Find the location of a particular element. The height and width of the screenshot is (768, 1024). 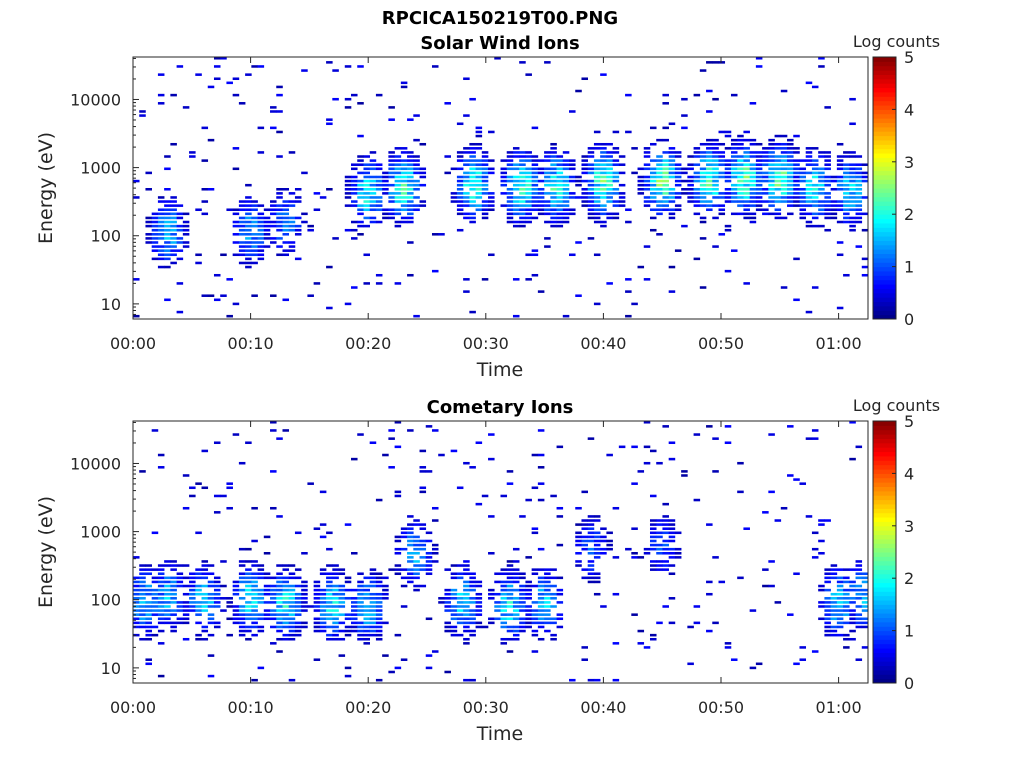

colorbar-tick-label: 2 is located at coordinates (909, 214).